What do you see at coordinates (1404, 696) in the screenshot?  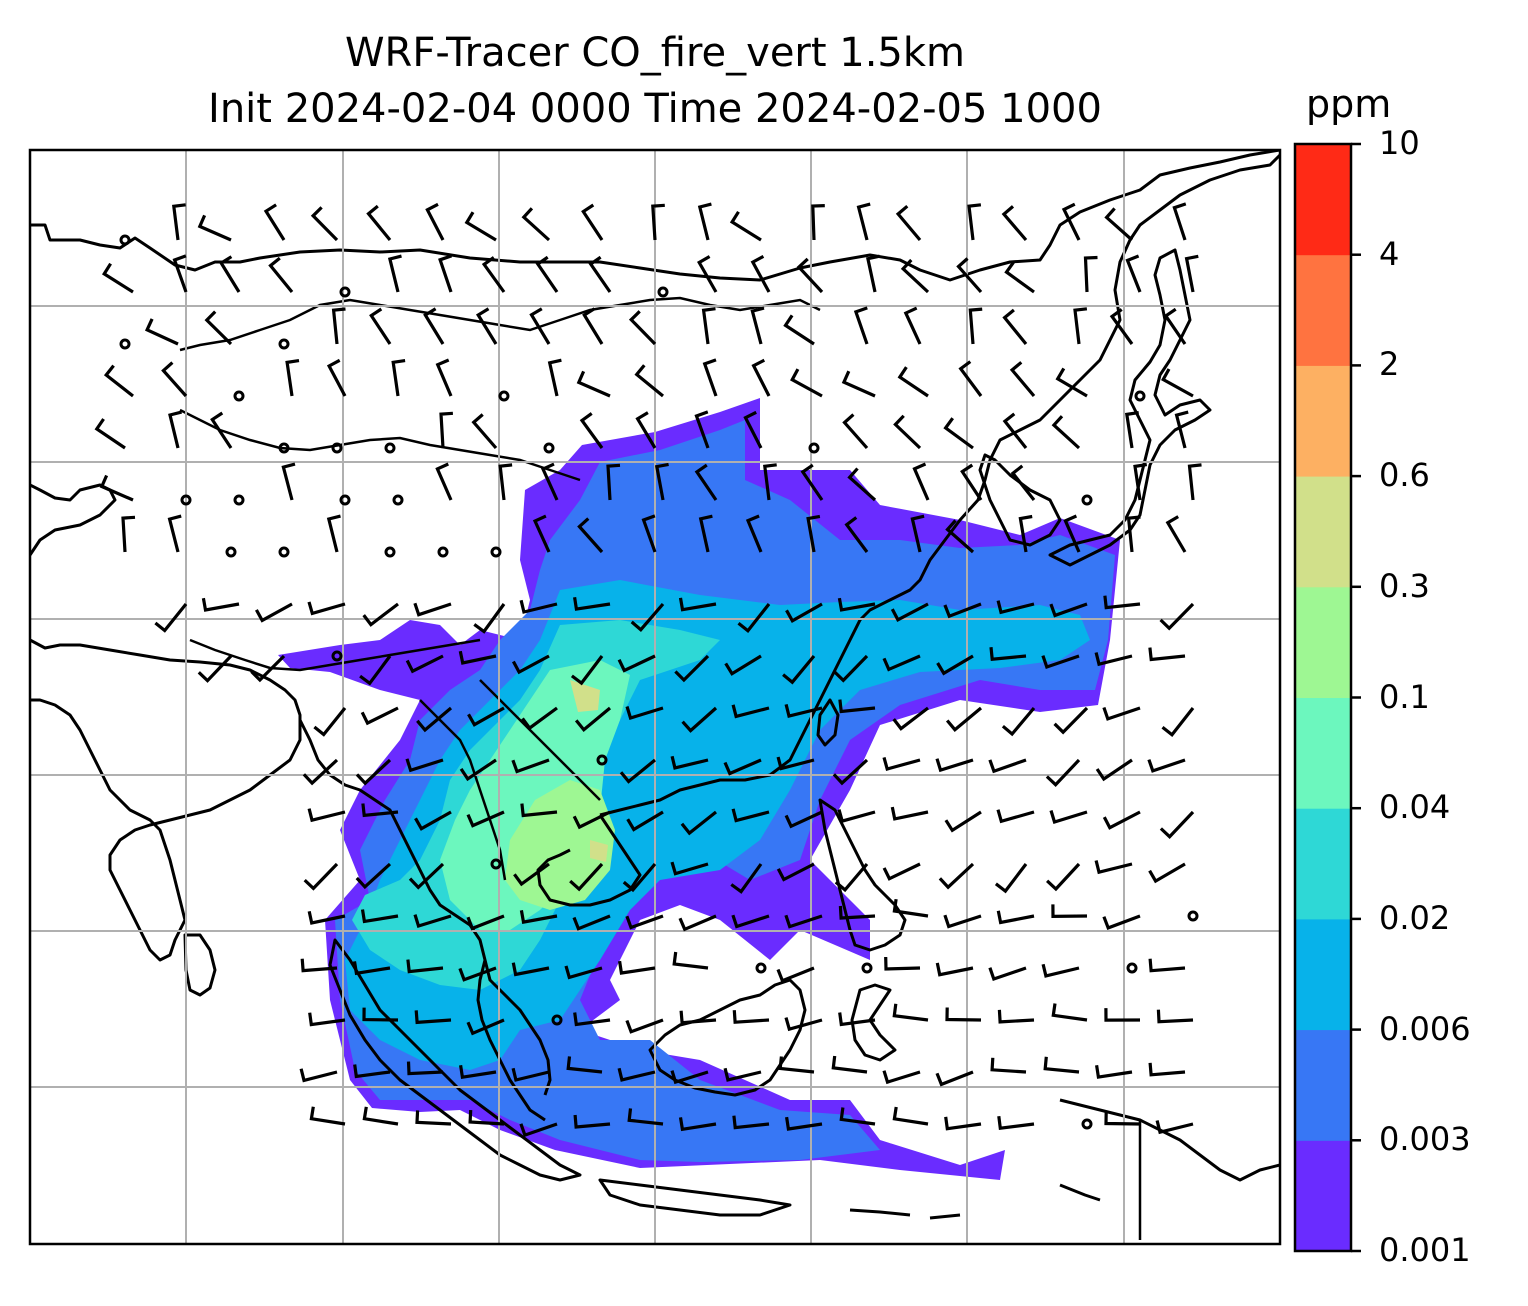 I see `colorbar-tick-label: 0.1` at bounding box center [1404, 696].